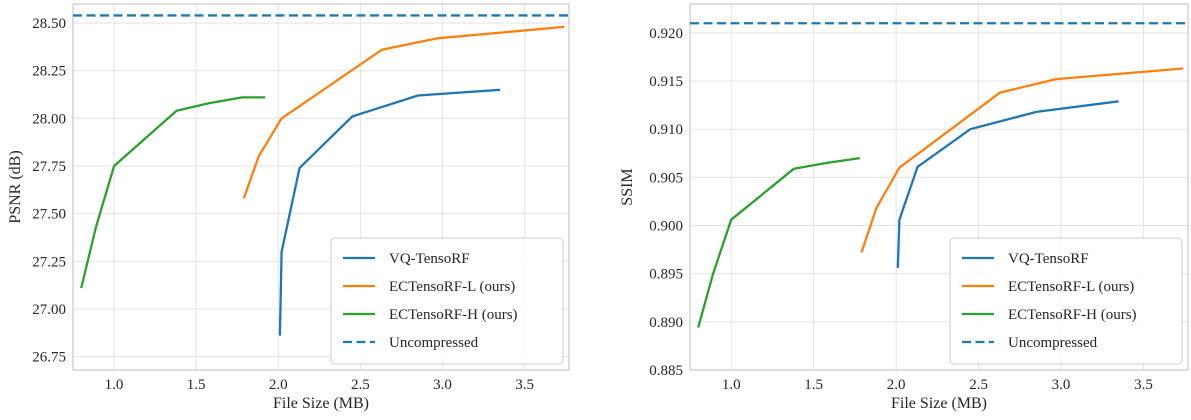 The image size is (1191, 420). What do you see at coordinates (666, 178) in the screenshot?
I see `y-tick-label: 0.905` at bounding box center [666, 178].